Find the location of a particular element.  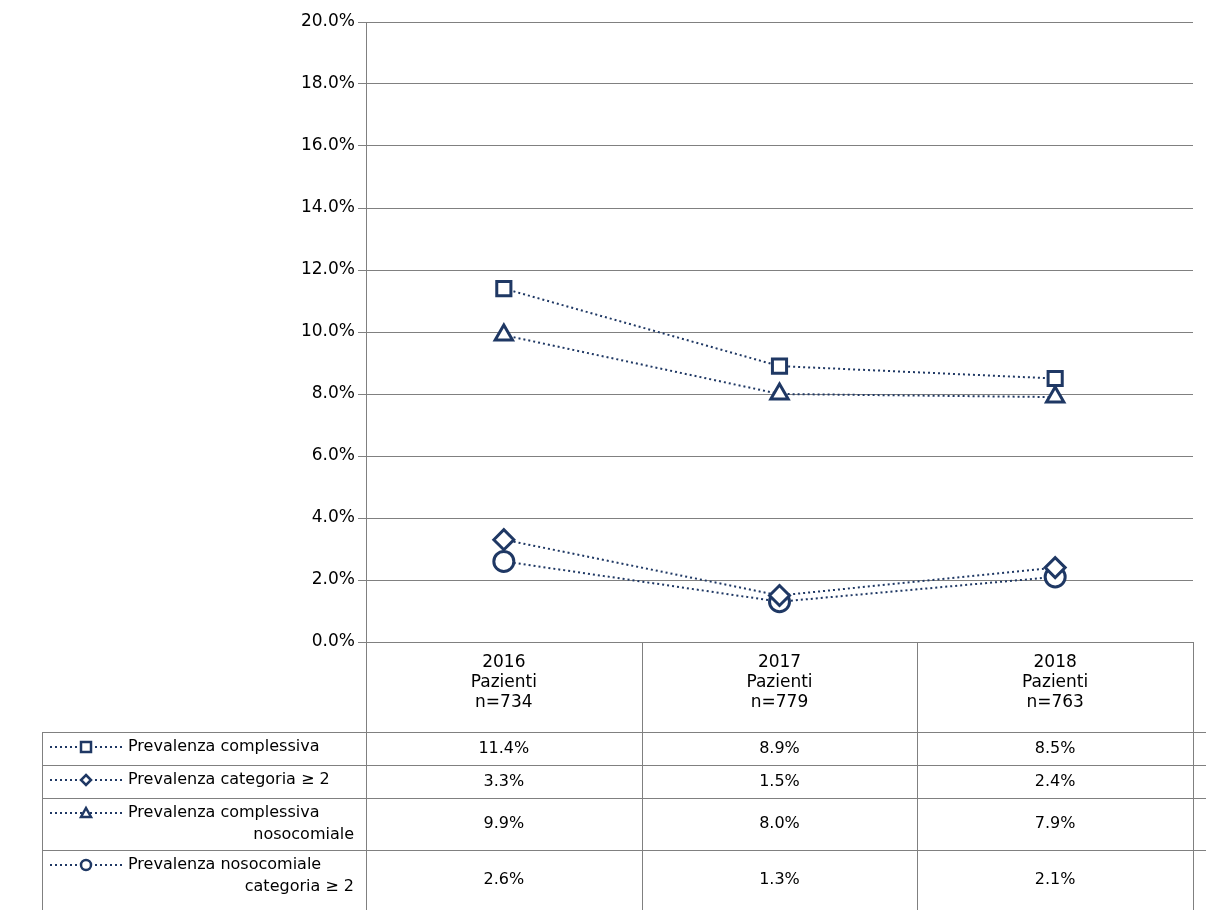

y-tick-label: 0.0% is located at coordinates (333, 640).